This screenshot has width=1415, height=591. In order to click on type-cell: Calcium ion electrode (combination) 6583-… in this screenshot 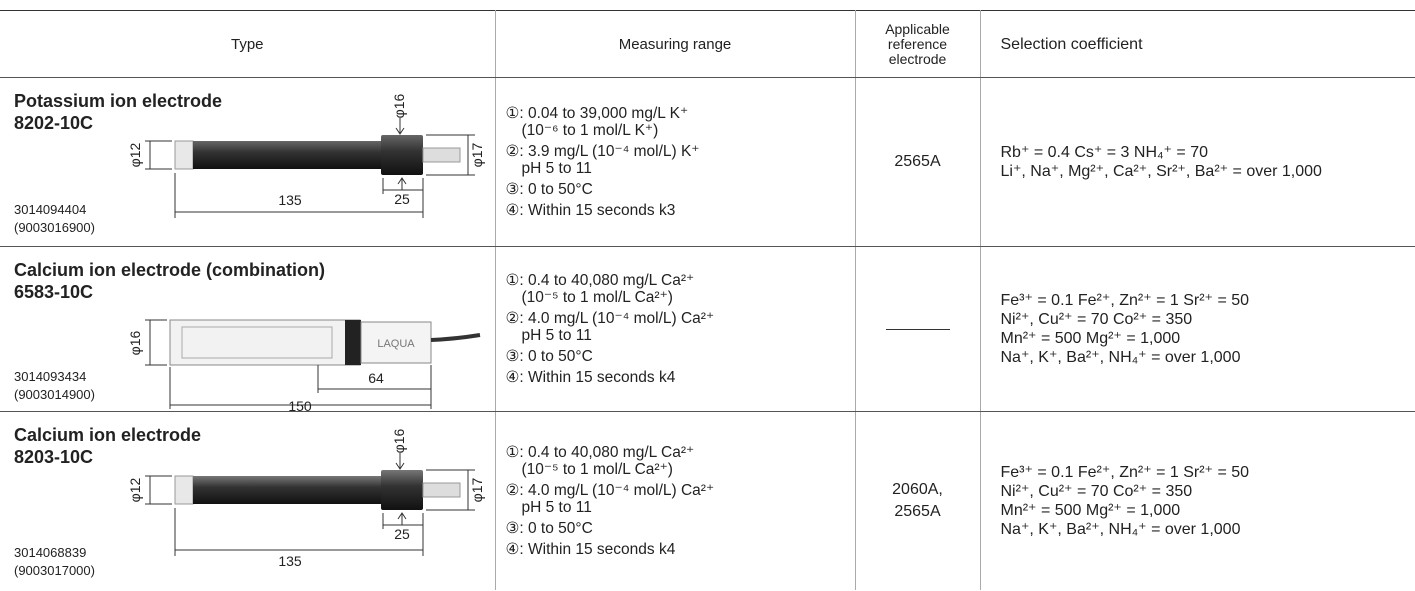, I will do `click(247, 330)`.